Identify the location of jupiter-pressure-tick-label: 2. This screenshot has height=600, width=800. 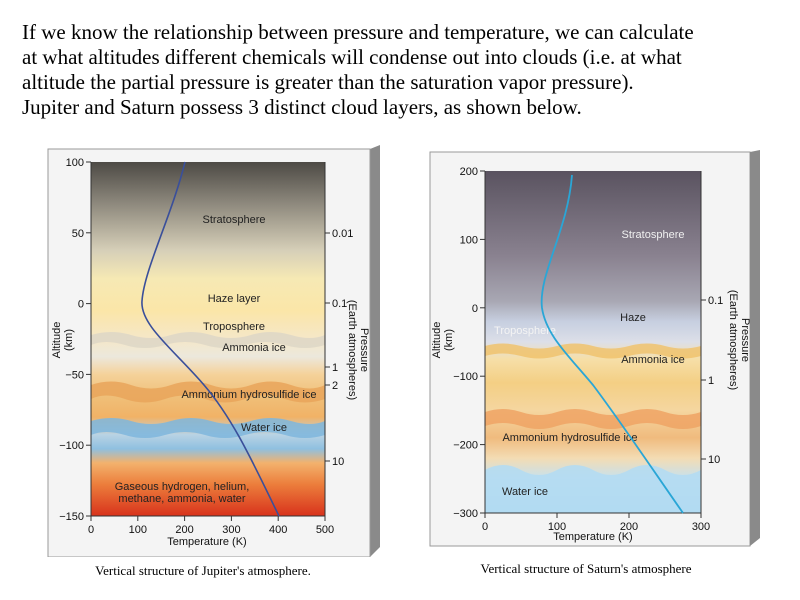
(335, 386).